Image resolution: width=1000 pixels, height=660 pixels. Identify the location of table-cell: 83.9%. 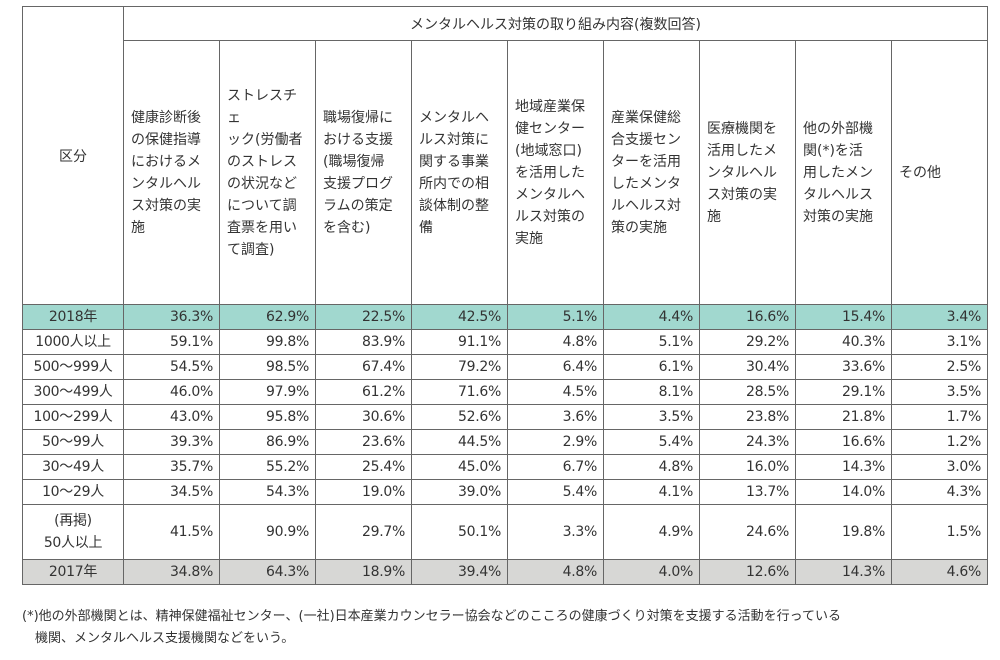
(363, 342).